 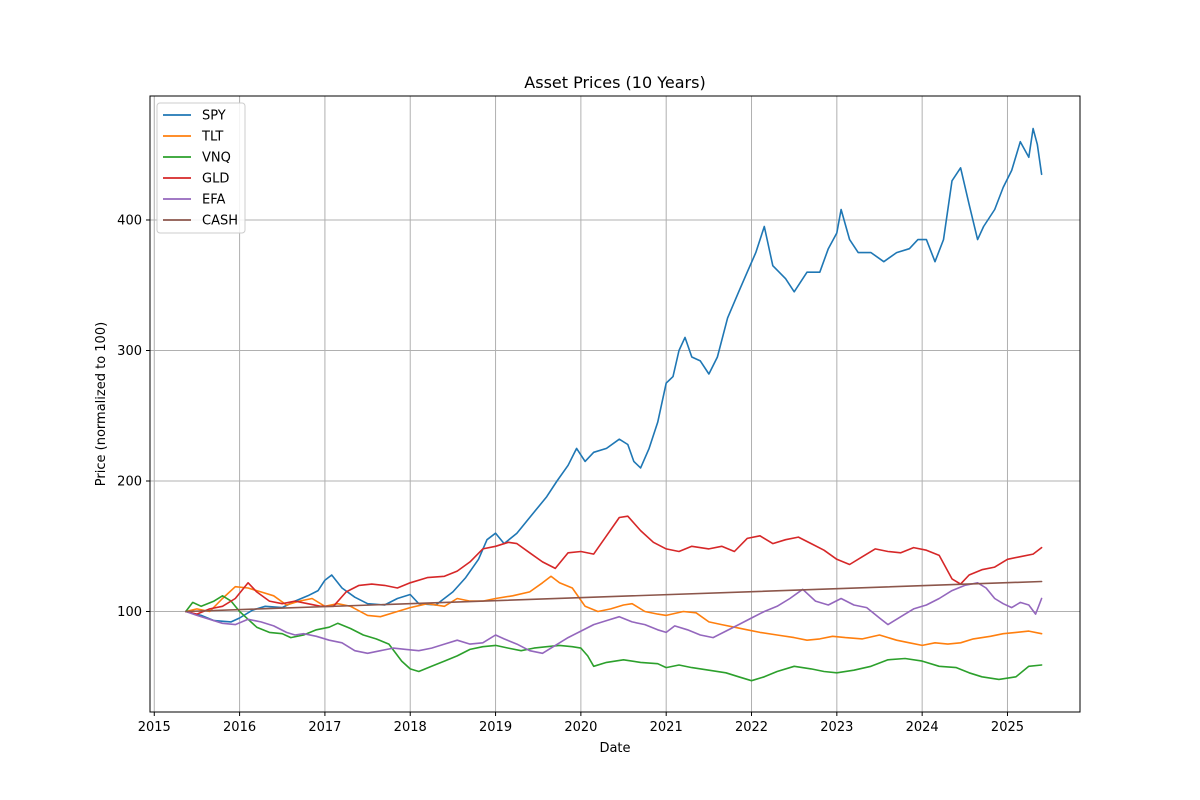 What do you see at coordinates (580, 727) in the screenshot?
I see `x-tick-label: 2020` at bounding box center [580, 727].